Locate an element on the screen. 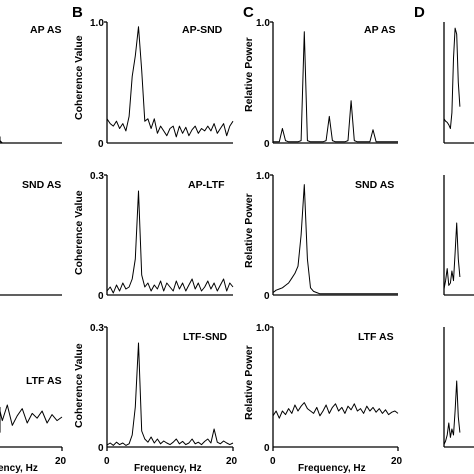 This screenshot has width=474, height=474. panel-b-x-tick-20: 20 is located at coordinates (232, 461).